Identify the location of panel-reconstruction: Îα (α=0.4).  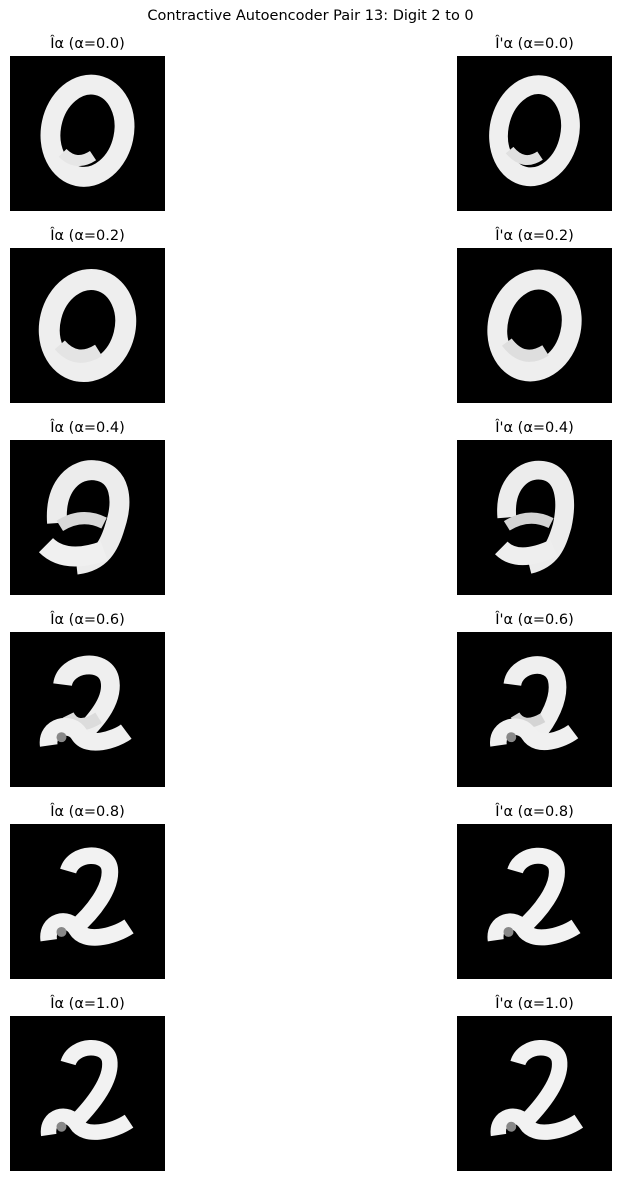
(87, 506).